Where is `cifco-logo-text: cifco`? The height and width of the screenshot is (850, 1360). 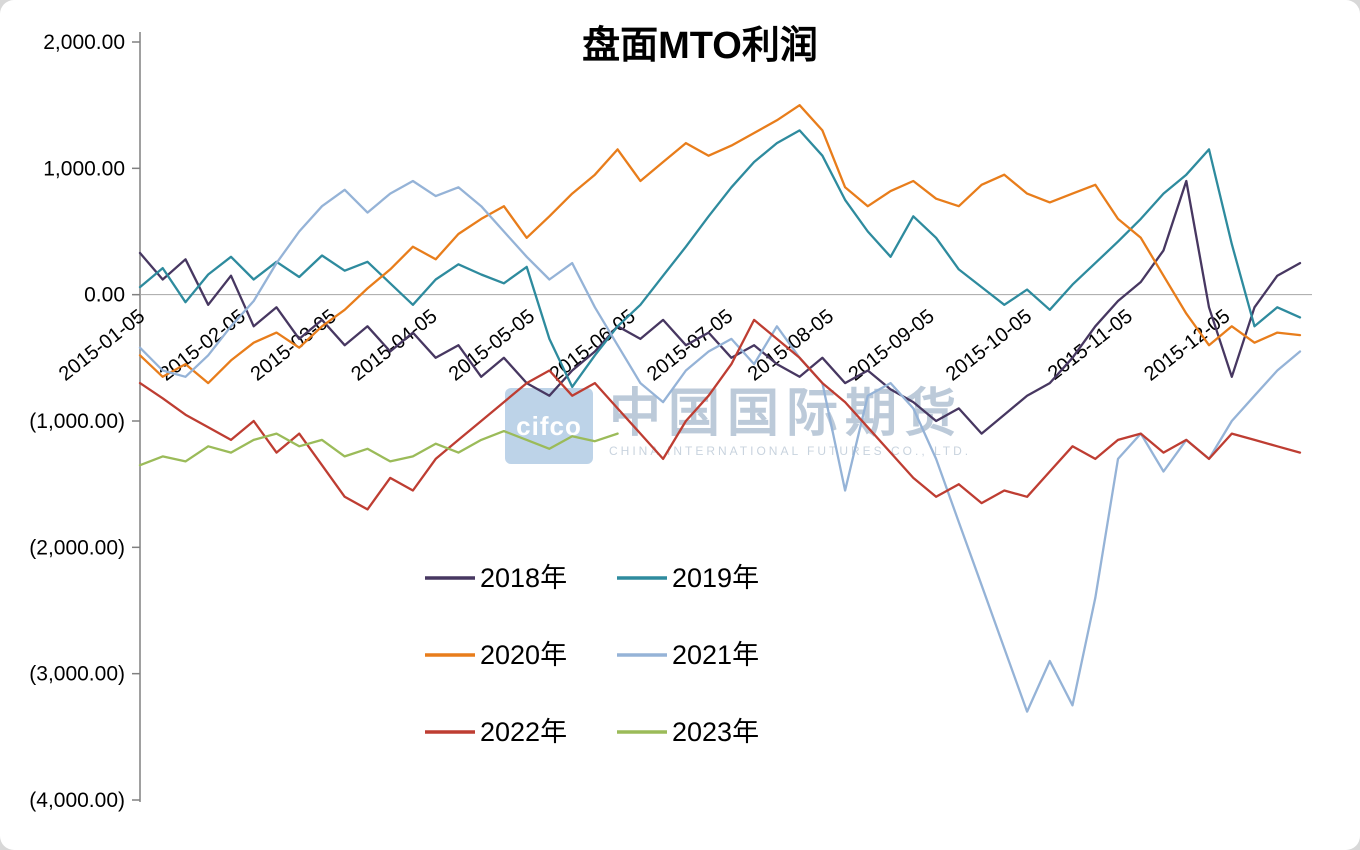 cifco-logo-text: cifco is located at coordinates (549, 425).